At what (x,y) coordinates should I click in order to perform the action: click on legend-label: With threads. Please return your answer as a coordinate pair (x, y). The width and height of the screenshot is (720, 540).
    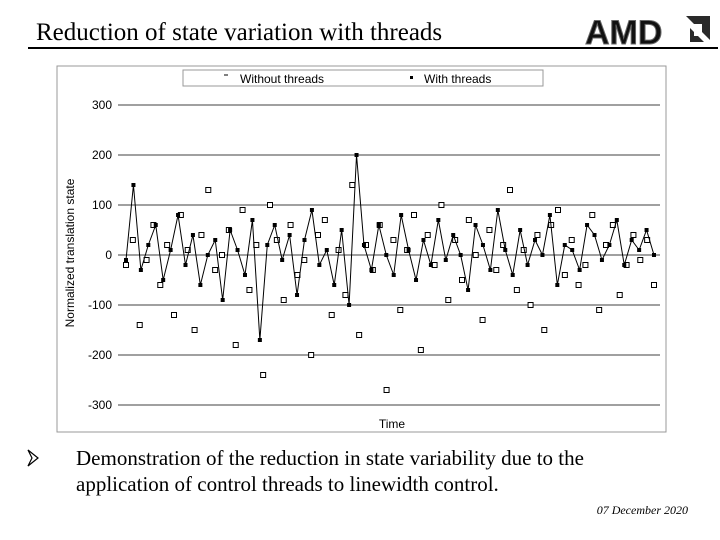
    Looking at the image, I should click on (457, 79).